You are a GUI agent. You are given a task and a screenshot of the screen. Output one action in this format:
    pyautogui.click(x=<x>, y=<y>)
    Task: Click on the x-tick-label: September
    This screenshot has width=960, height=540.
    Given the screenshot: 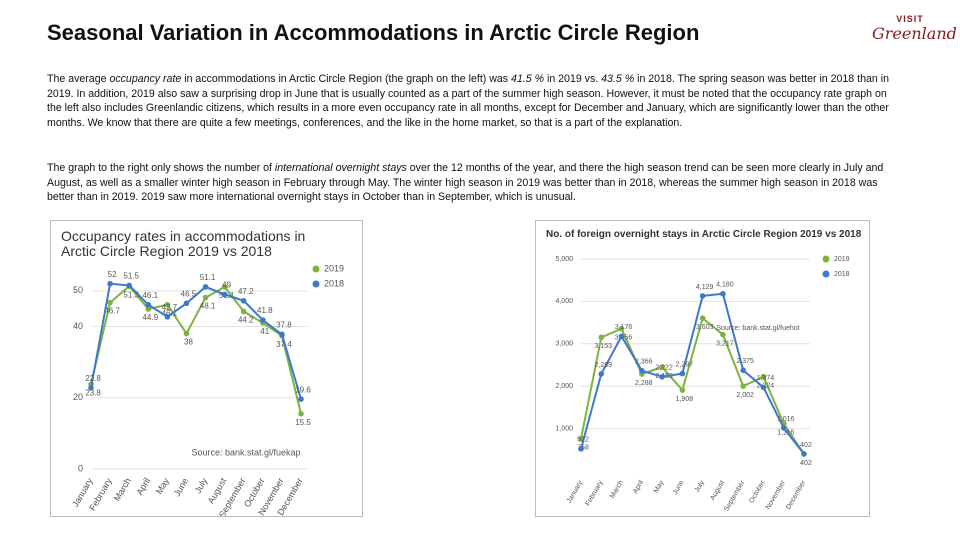 What is the action you would take?
    pyautogui.click(x=735, y=496)
    